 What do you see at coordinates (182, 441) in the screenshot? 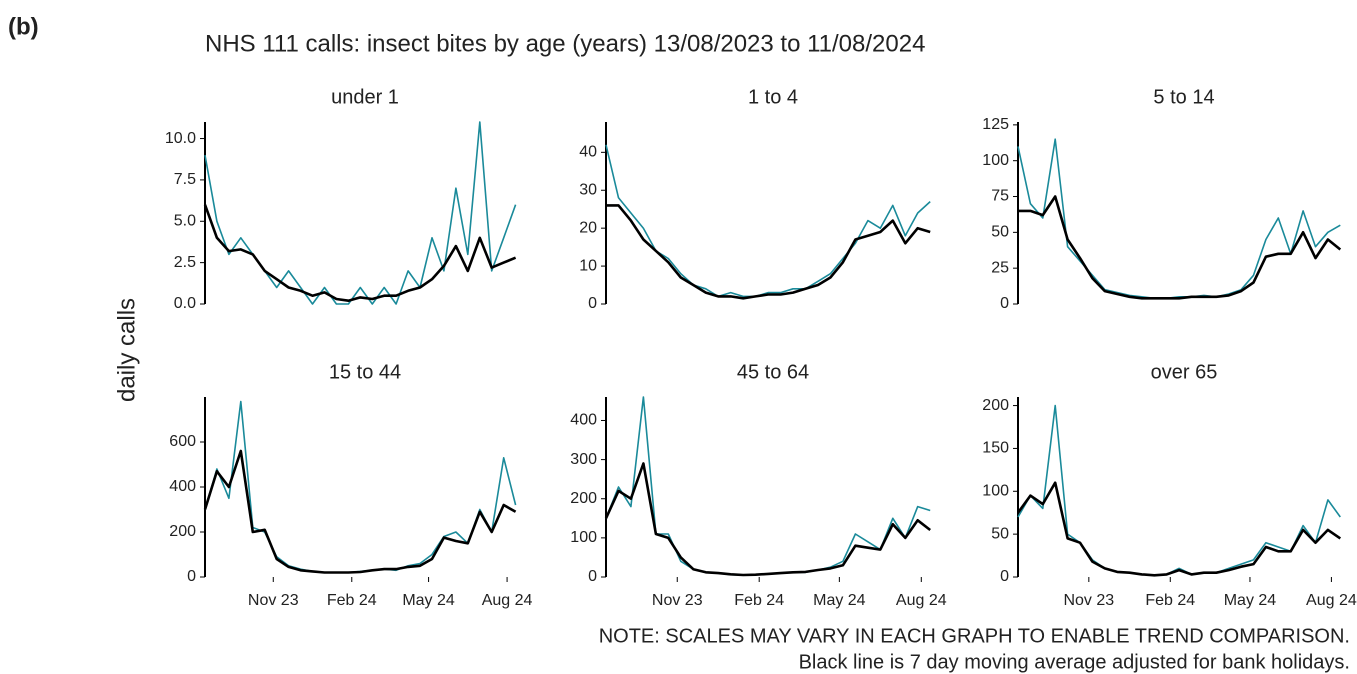
I see `y-tick-label: 600` at bounding box center [182, 441].